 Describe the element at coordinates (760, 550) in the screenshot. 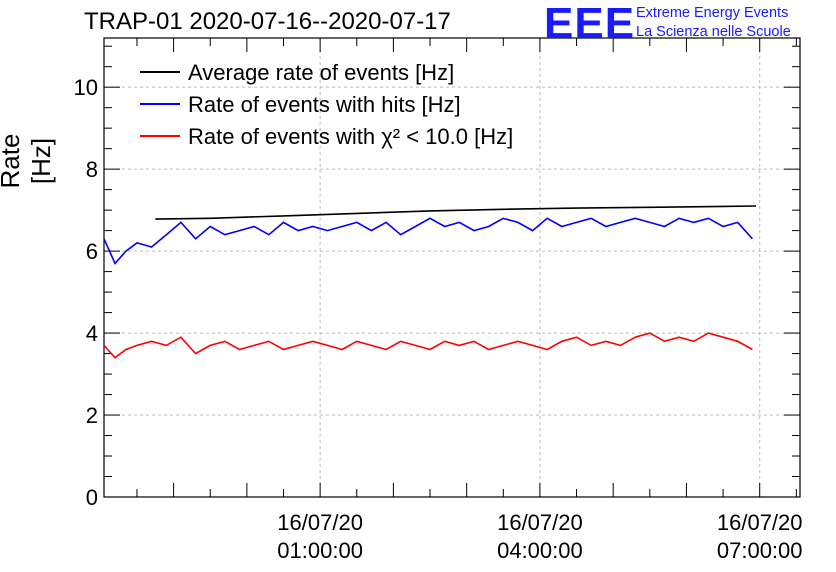

I see `x-tick-label-time: 07:00:00` at that location.